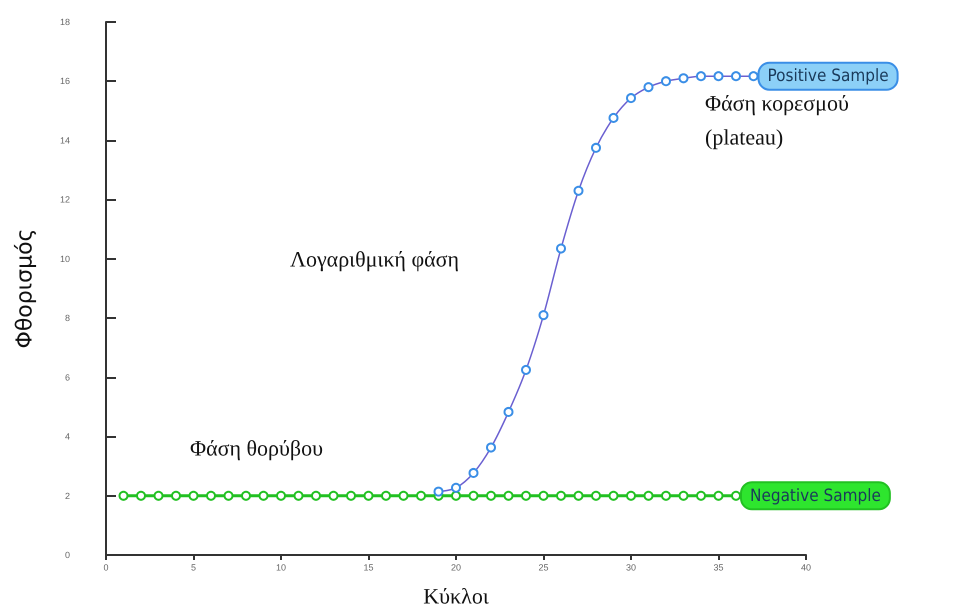  I want to click on x-tick-label: 25, so click(543, 567).